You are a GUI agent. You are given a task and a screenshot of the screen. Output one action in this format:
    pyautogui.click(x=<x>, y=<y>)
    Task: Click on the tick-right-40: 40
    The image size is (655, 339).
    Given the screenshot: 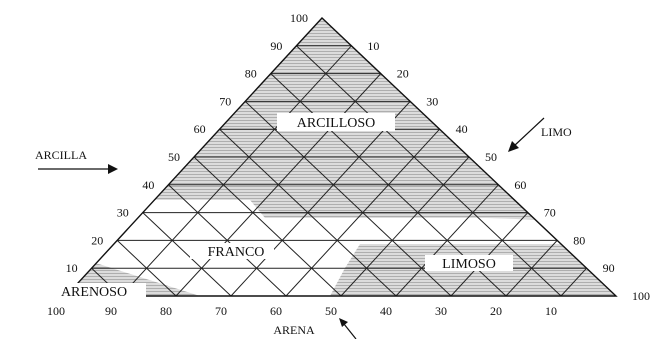 What is the action you would take?
    pyautogui.click(x=462, y=129)
    